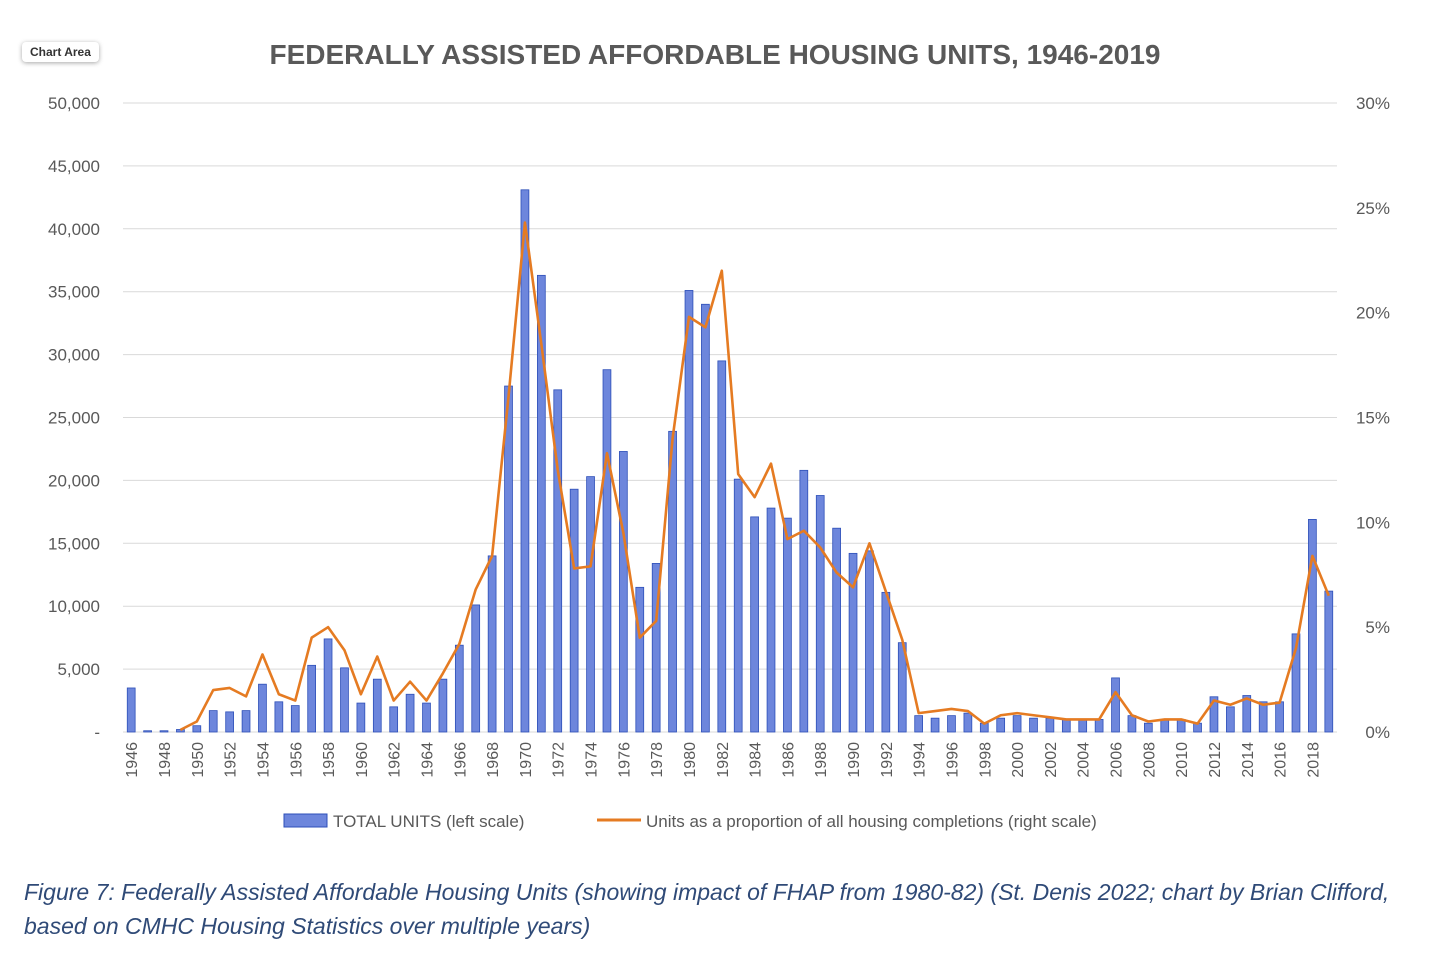 This screenshot has width=1456, height=967. What do you see at coordinates (1373, 103) in the screenshot?
I see `right-tick-label: 30%` at bounding box center [1373, 103].